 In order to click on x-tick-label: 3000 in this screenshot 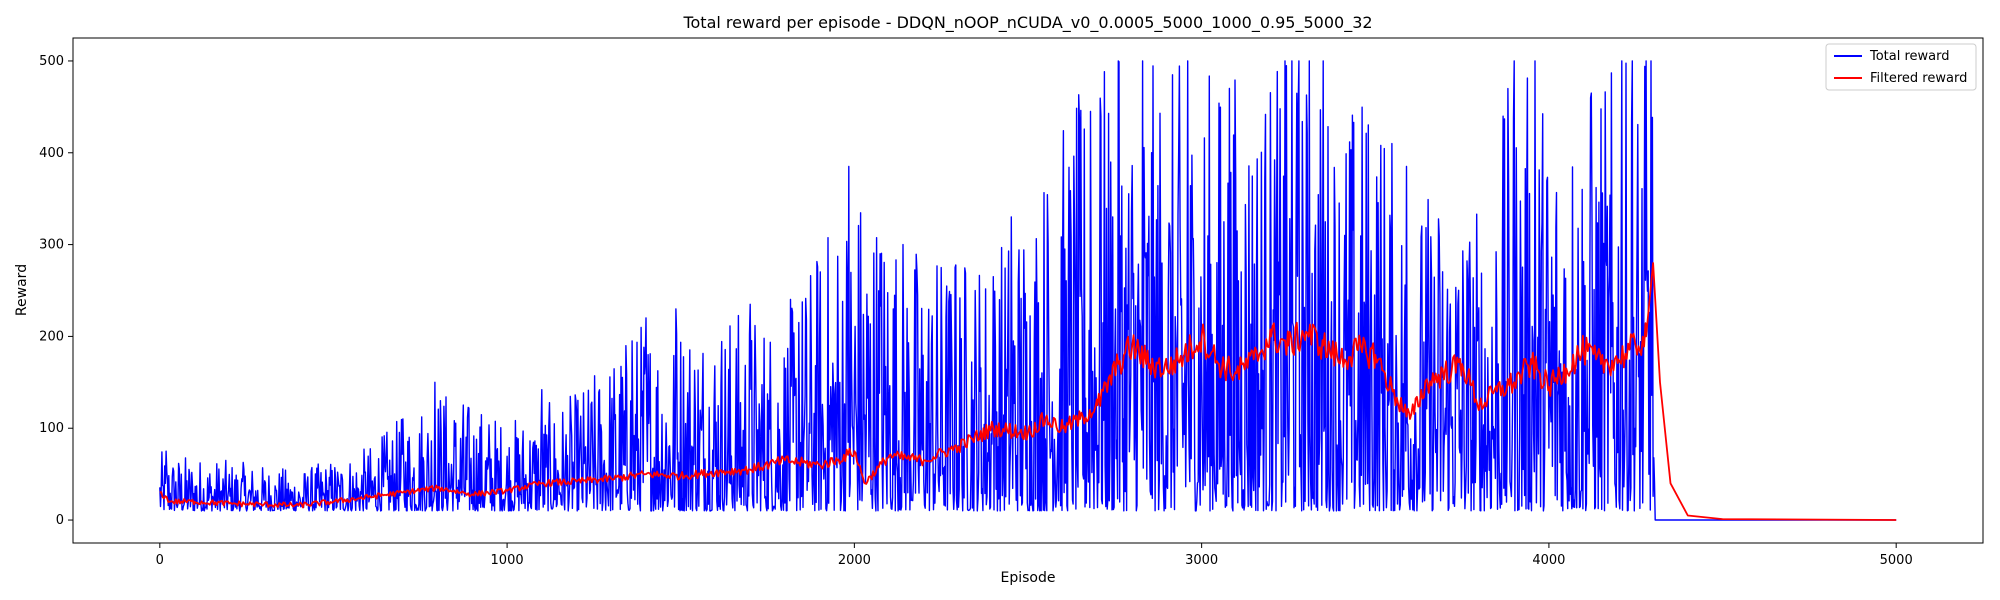, I will do `click(1201, 560)`.